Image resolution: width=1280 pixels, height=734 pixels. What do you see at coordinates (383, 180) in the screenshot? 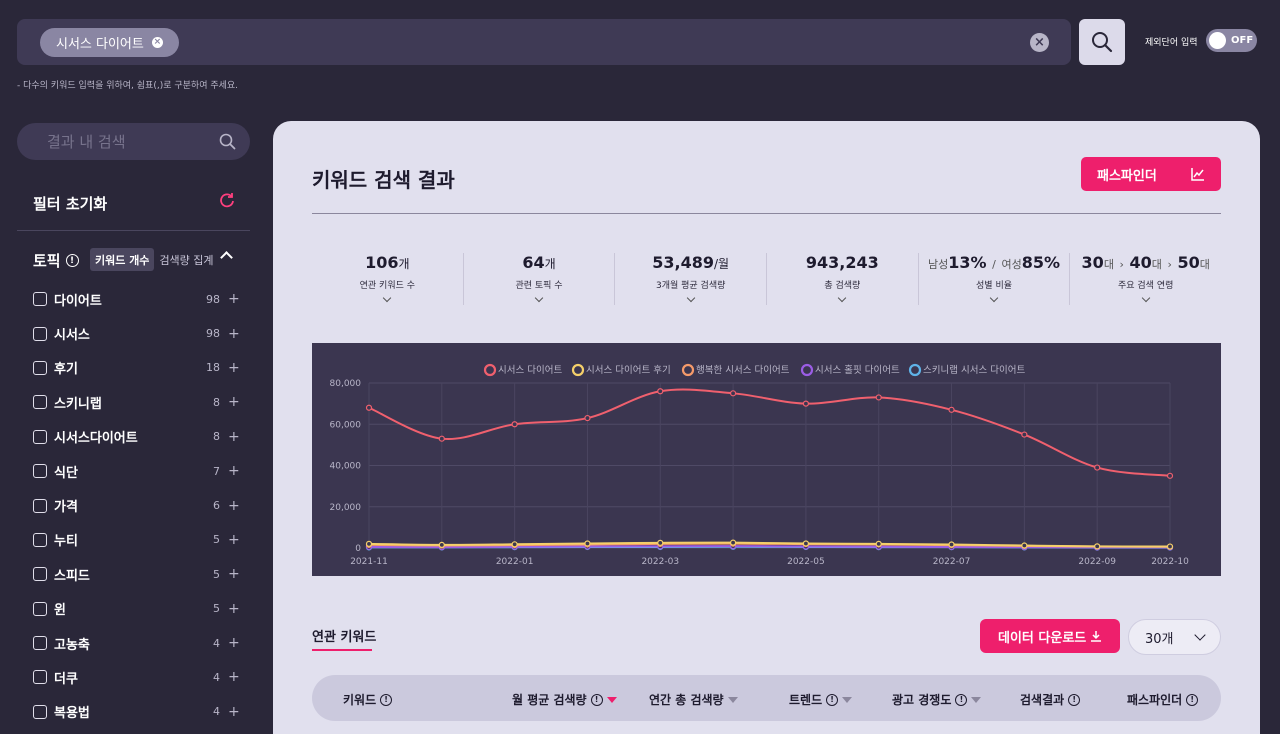
I see `page-title: 키워드 검색 결과` at bounding box center [383, 180].